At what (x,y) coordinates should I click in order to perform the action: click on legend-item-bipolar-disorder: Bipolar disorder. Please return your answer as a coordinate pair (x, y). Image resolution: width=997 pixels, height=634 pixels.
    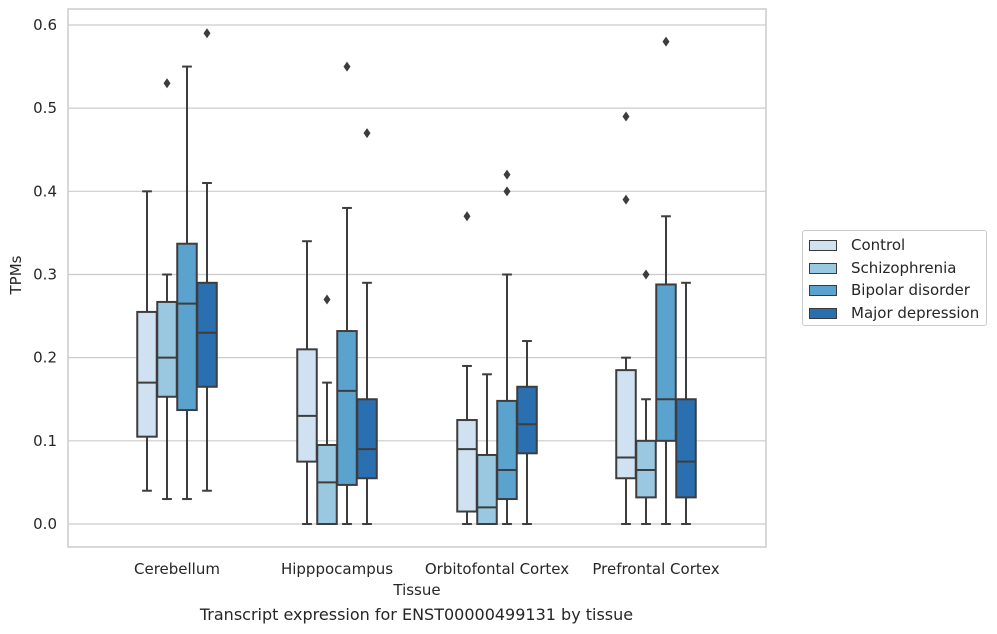
    Looking at the image, I should click on (889, 290).